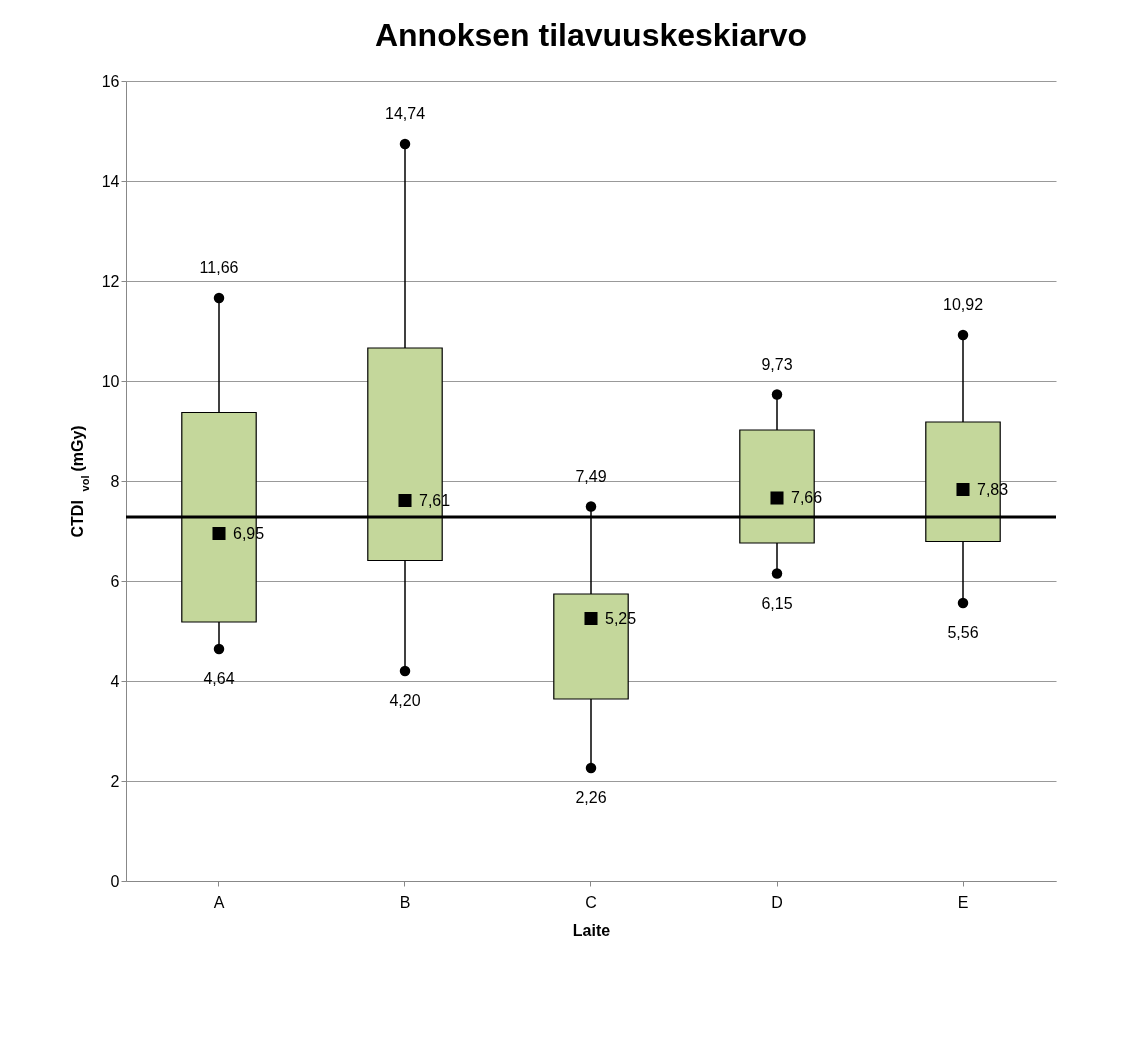  I want to click on x-tick-label: B, so click(405, 902).